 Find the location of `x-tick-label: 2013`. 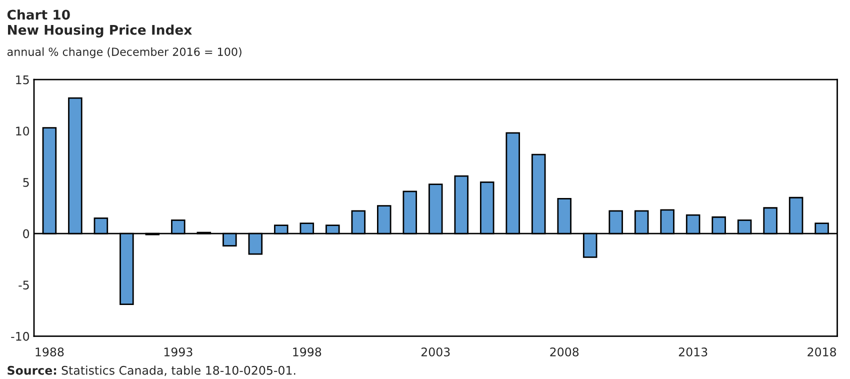

x-tick-label: 2013 is located at coordinates (693, 351).